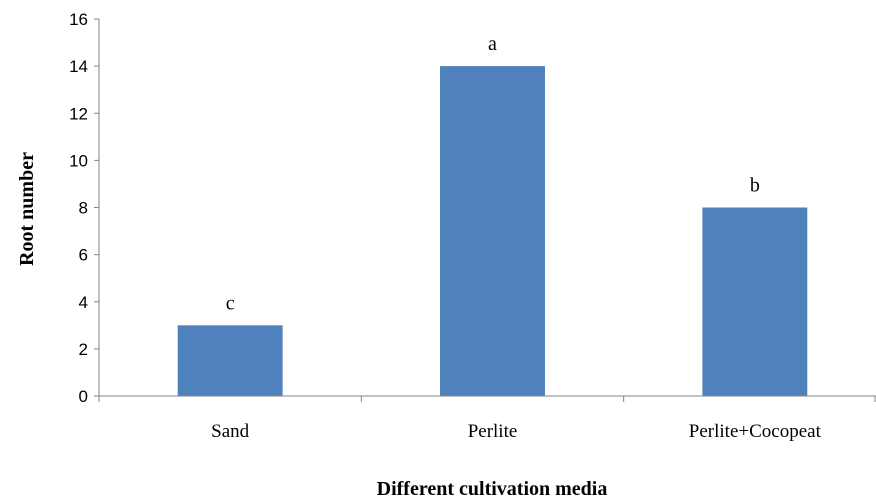  I want to click on x-tick-label: Perlite, so click(493, 431).